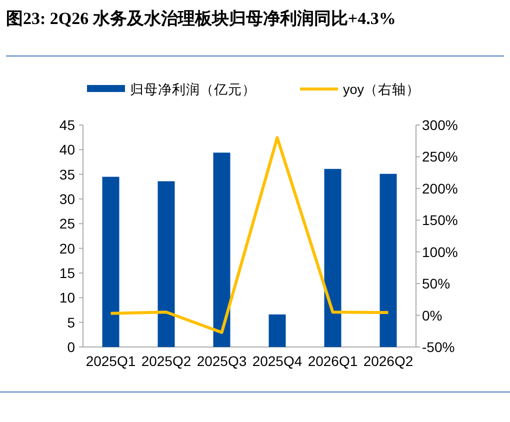  What do you see at coordinates (111, 361) in the screenshot?
I see `x-tick-label: 2025Q1` at bounding box center [111, 361].